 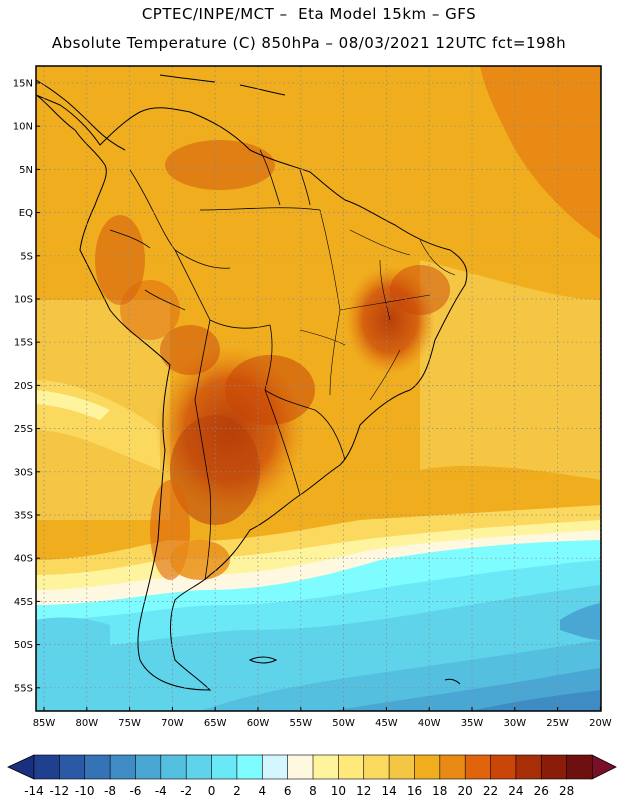 What do you see at coordinates (338, 791) in the screenshot?
I see `colorbar-label: 10` at bounding box center [338, 791].